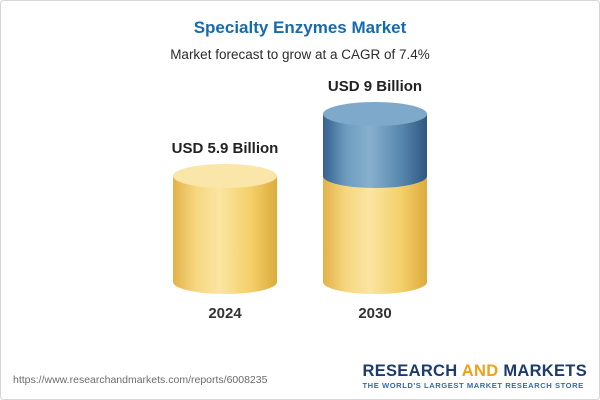 This screenshot has height=400, width=600. Describe the element at coordinates (225, 148) in the screenshot. I see `bar-value-label-2024: USD 5.9 Billion` at that location.